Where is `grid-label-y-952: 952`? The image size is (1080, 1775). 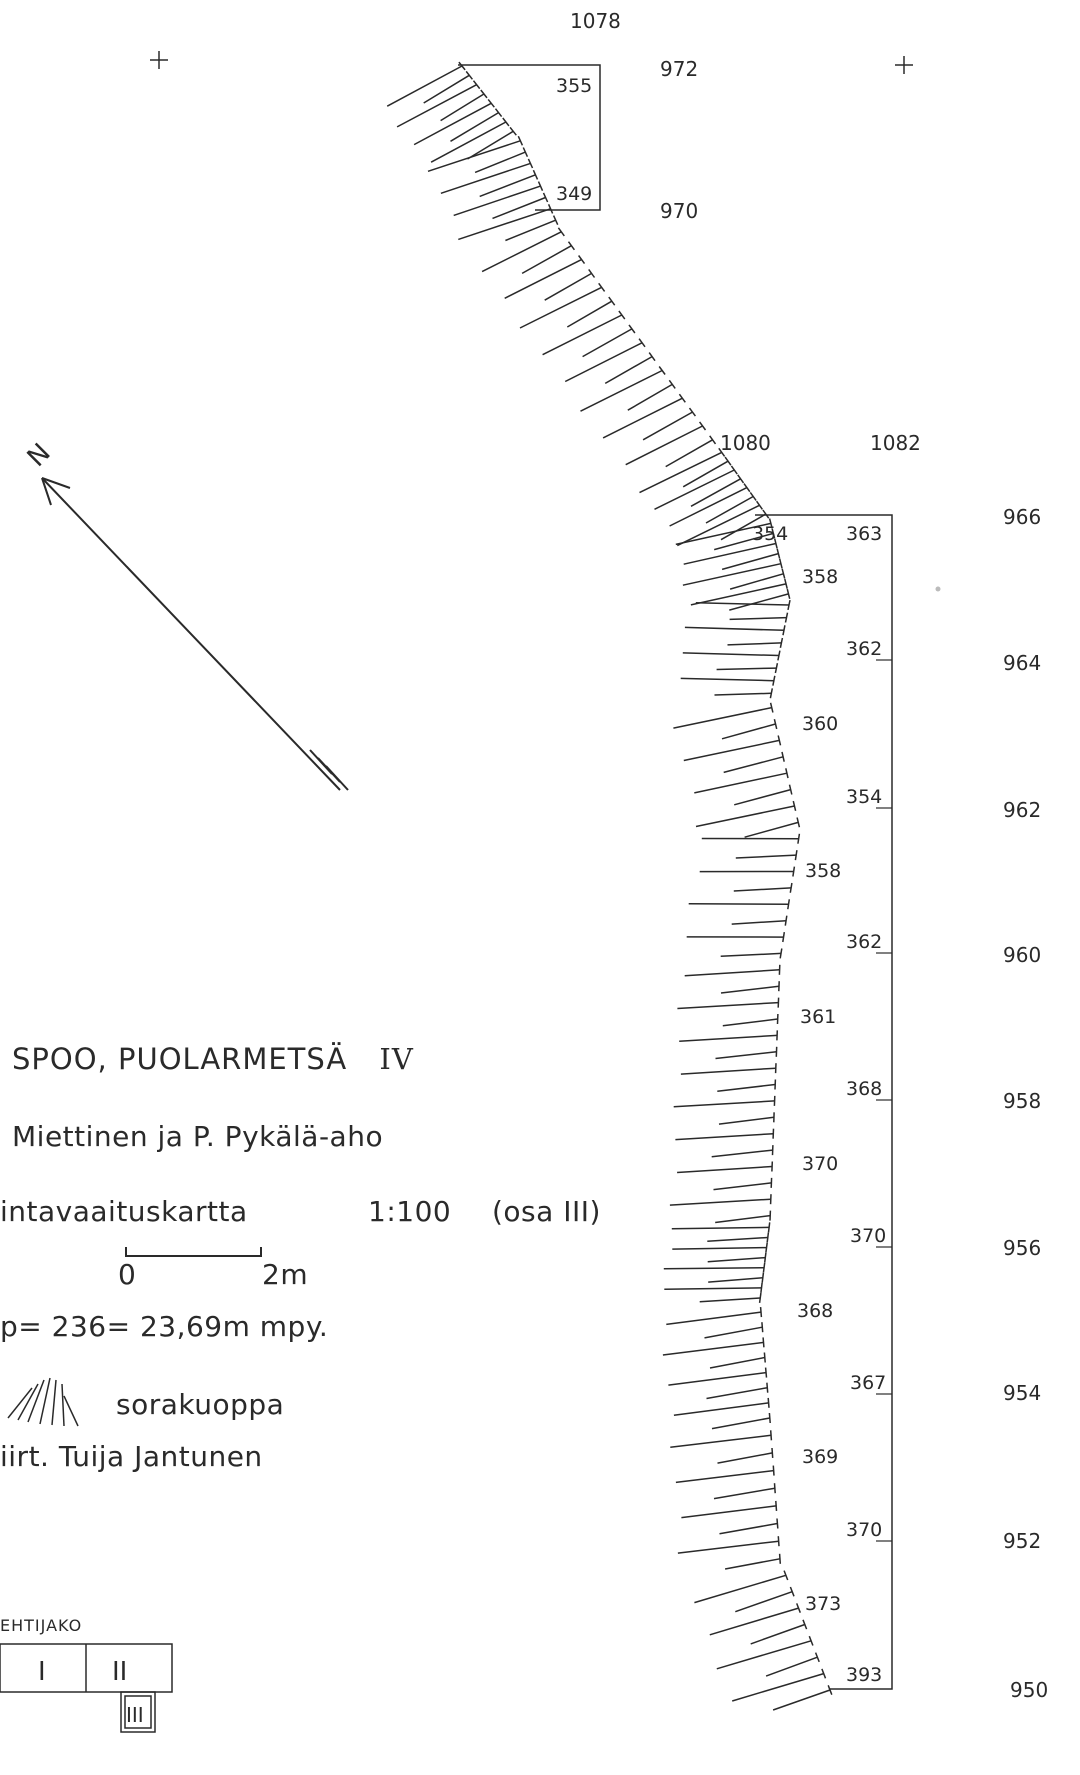 grid-label-y-952: 952 is located at coordinates (1022, 1541).